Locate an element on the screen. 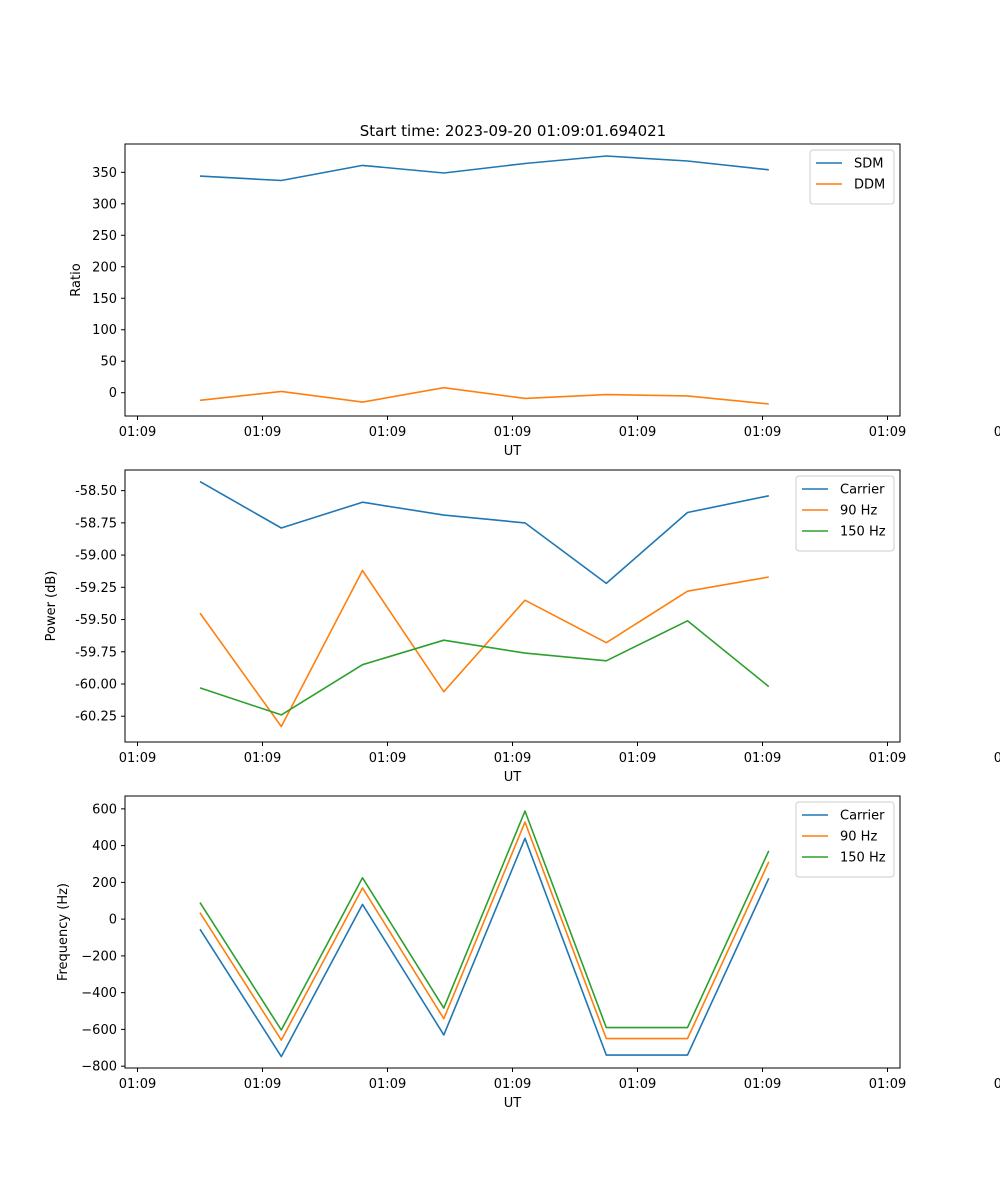 This screenshot has width=1000, height=1200. y-tick-label: -59.25 is located at coordinates (96, 588).